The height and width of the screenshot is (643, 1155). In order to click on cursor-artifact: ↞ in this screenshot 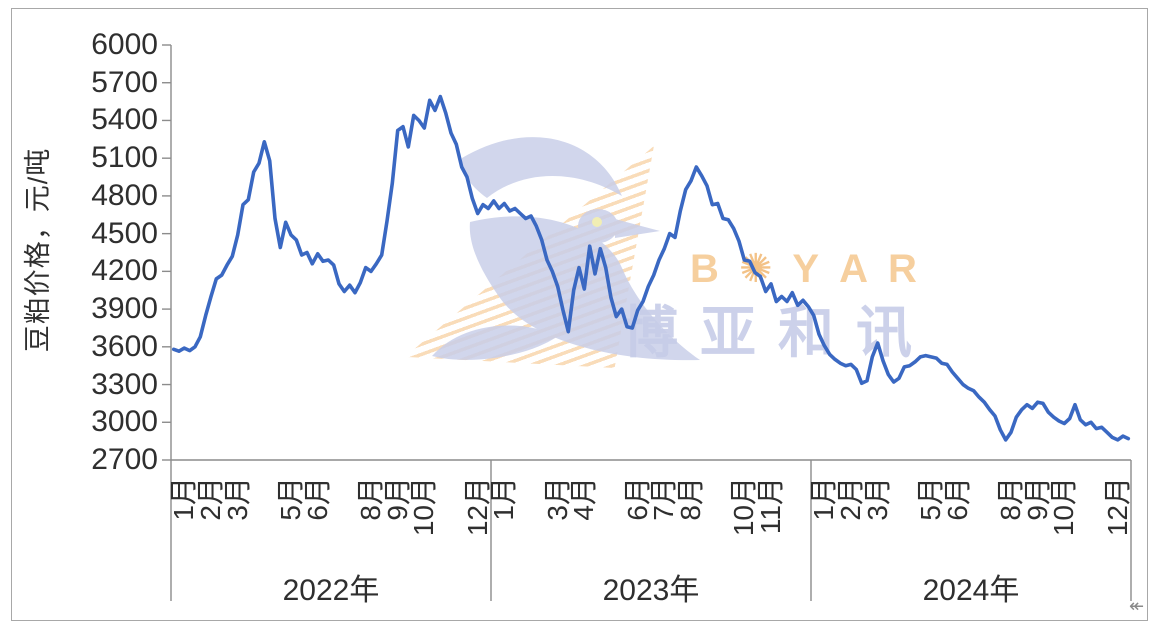, I will do `click(1137, 606)`.